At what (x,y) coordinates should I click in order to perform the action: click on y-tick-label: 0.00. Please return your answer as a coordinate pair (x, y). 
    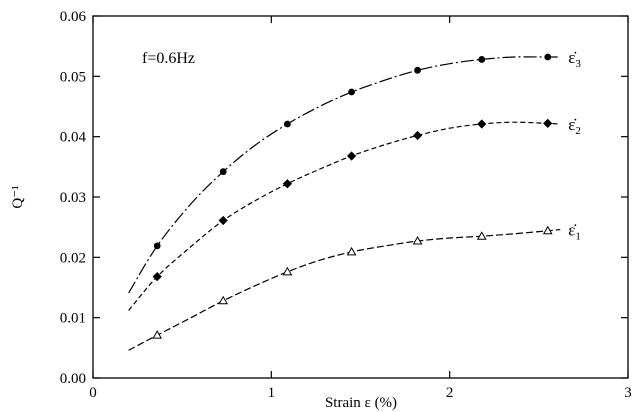
    Looking at the image, I should click on (73, 379).